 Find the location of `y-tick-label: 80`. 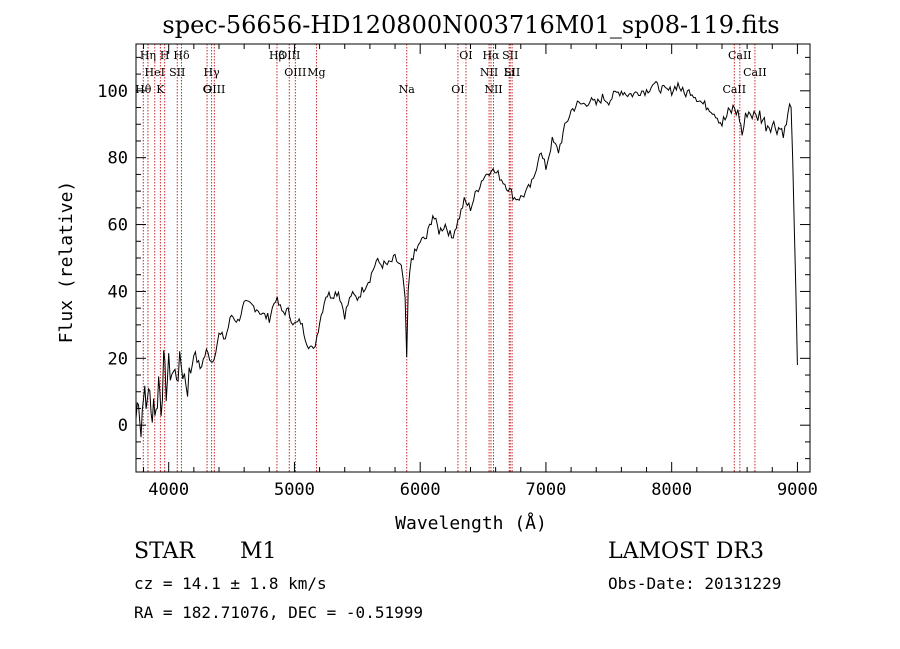

y-tick-label: 80 is located at coordinates (118, 159).